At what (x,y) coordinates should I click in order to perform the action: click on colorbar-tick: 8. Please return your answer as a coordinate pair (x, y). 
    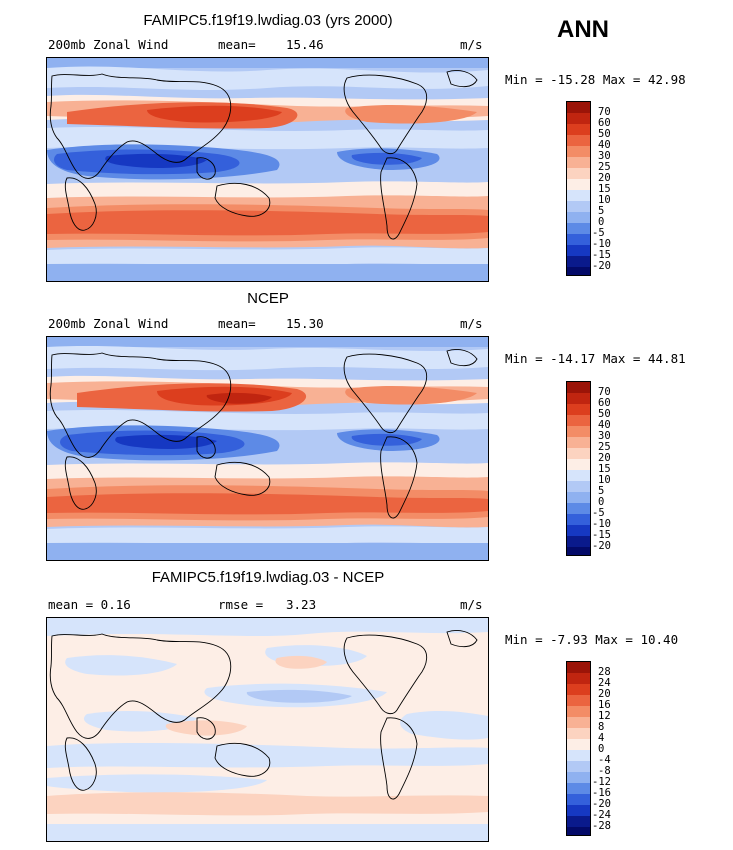
    Looking at the image, I should click on (601, 727).